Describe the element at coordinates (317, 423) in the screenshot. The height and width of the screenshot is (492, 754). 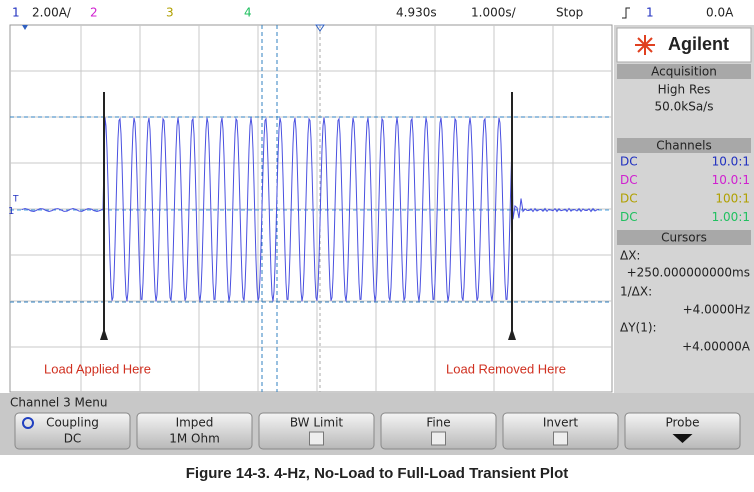
I see `button-label: BW Limit` at that location.